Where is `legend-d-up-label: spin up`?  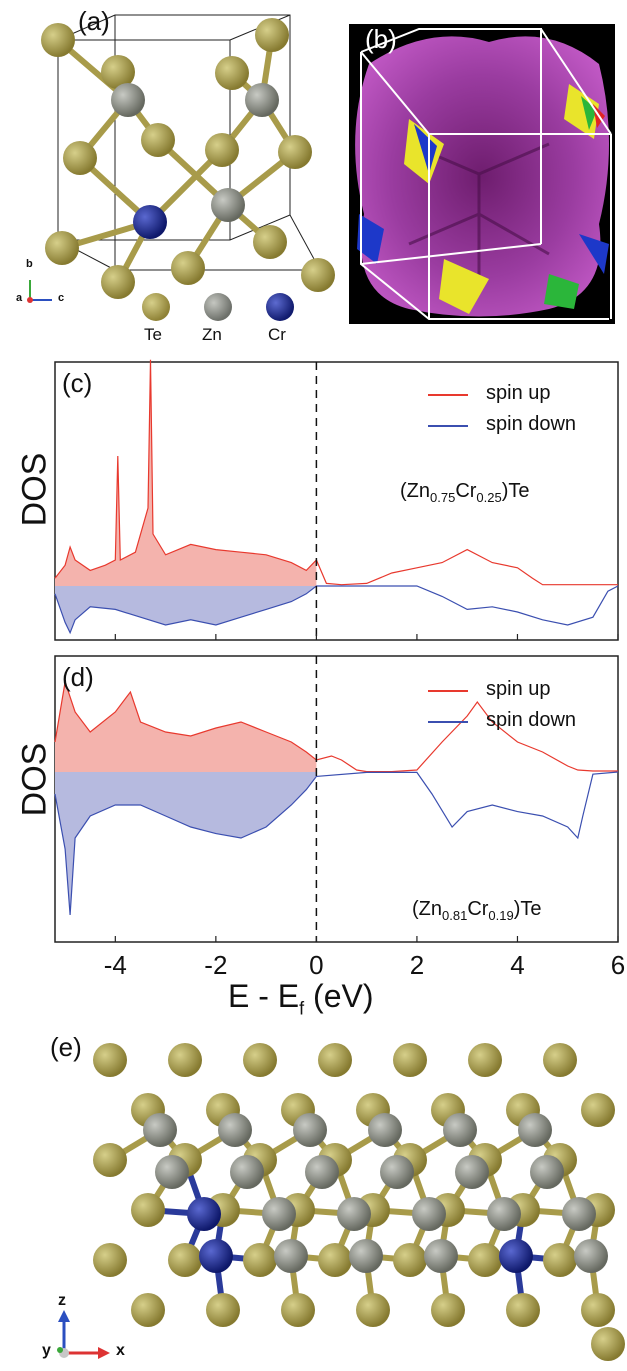 legend-d-up-label: spin up is located at coordinates (518, 689).